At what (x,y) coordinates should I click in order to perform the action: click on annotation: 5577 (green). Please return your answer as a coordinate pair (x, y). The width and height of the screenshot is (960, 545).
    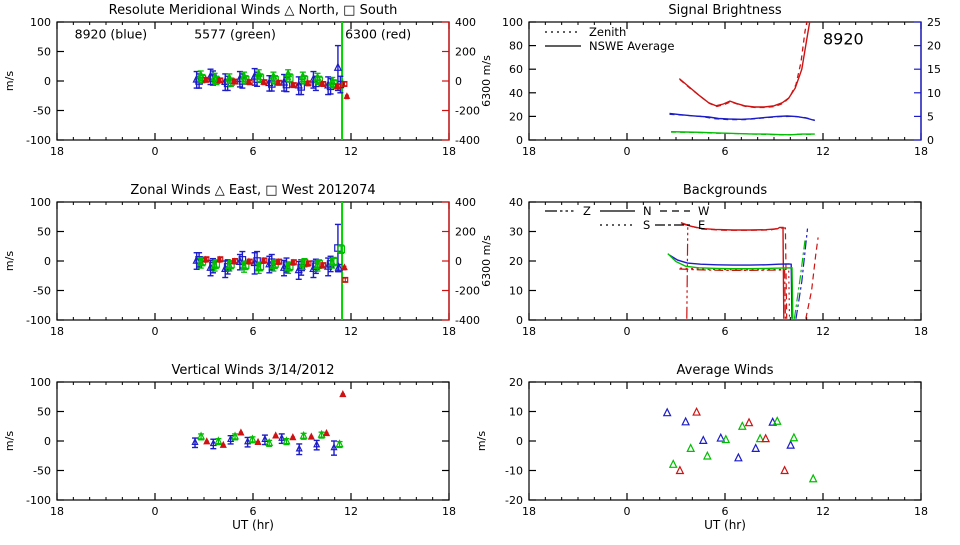
    Looking at the image, I should click on (235, 34).